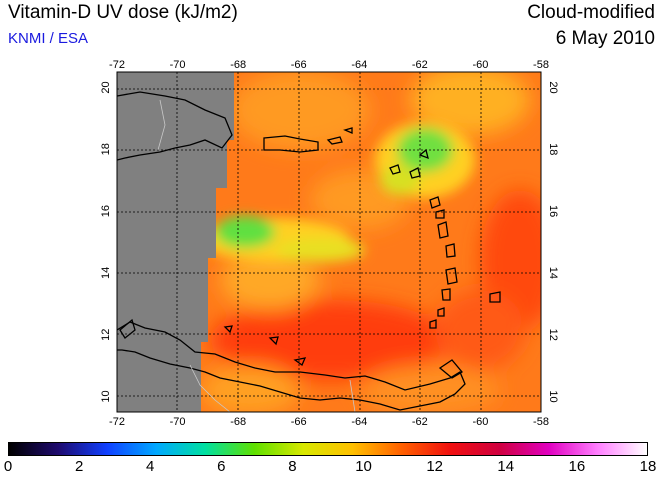 Image resolution: width=665 pixels, height=480 pixels. I want to click on colorbar-label-6: 6, so click(221, 466).